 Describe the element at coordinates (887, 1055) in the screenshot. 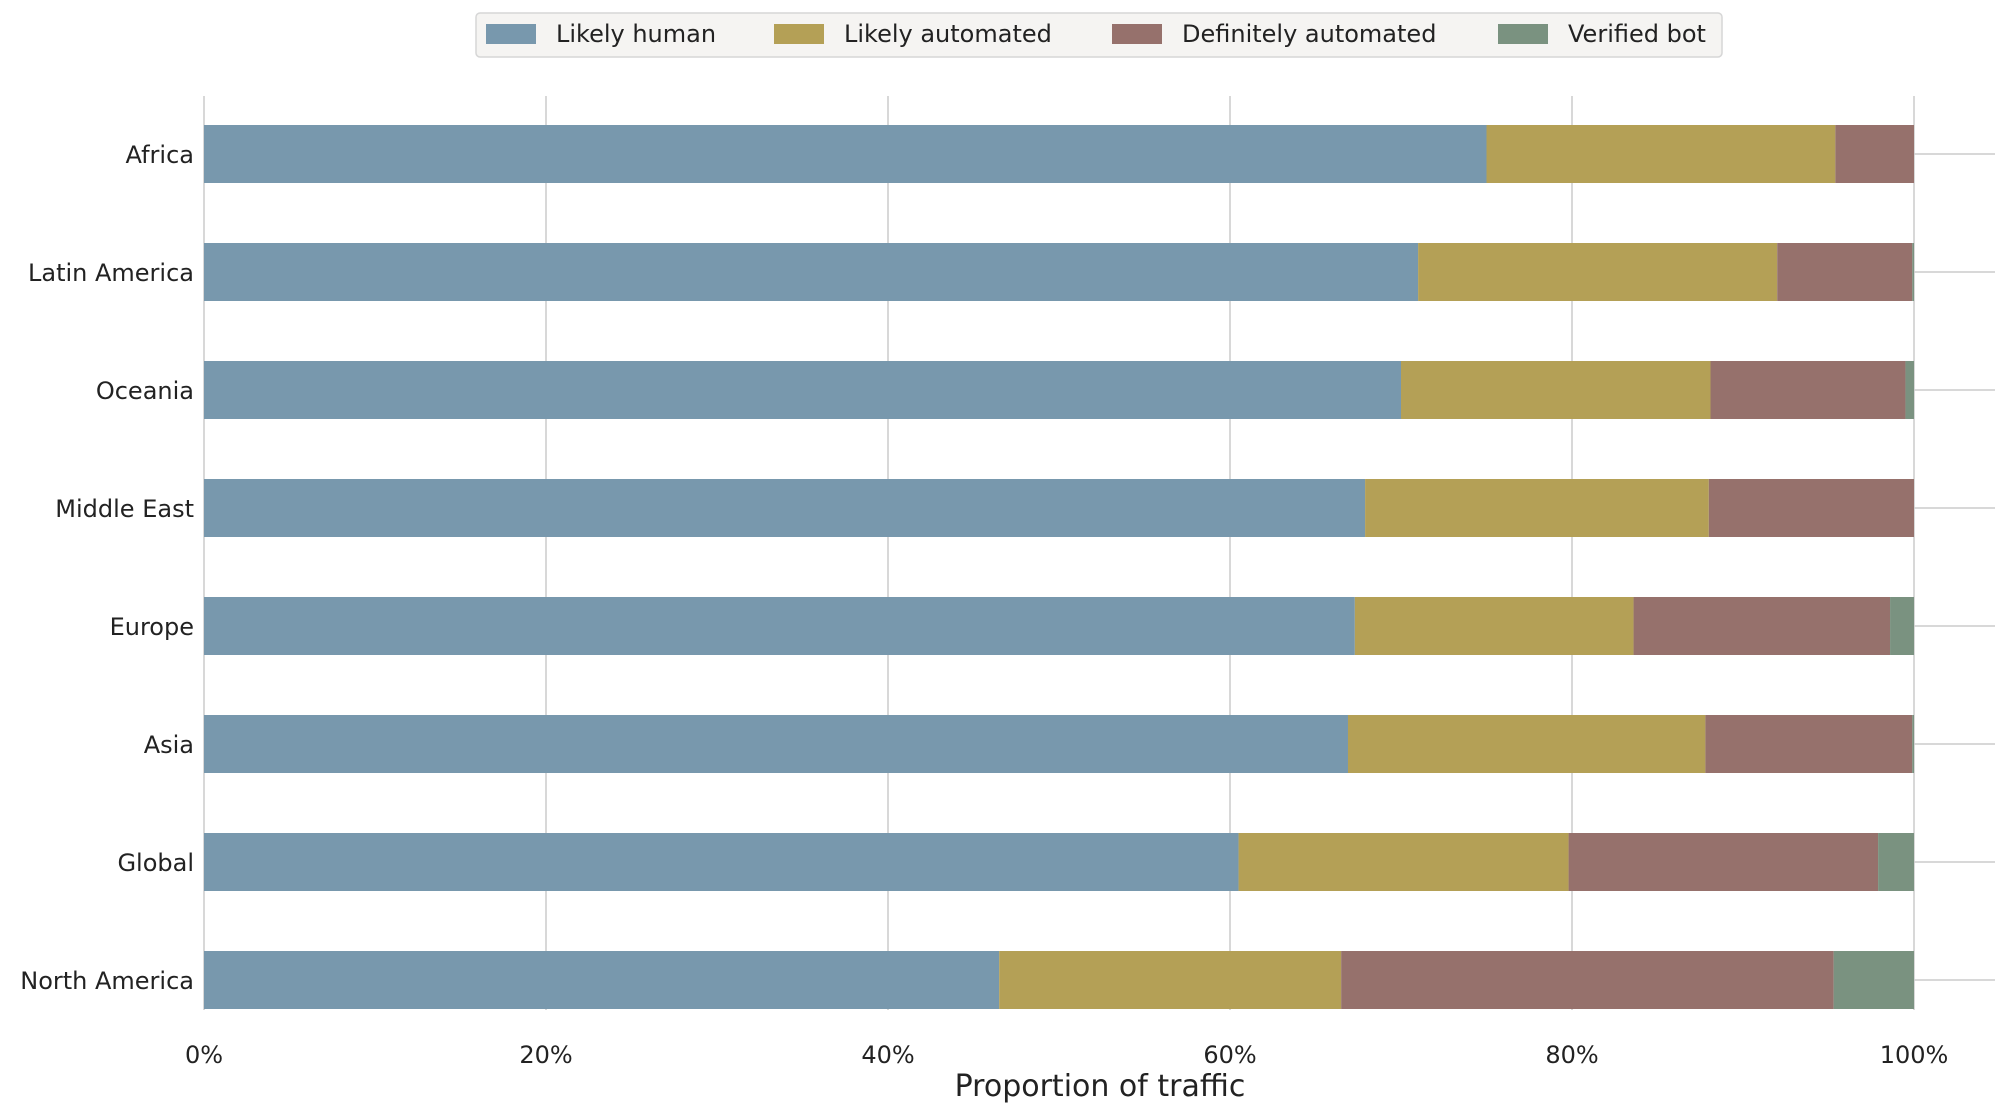

I see `x-tick-label: 40%` at that location.